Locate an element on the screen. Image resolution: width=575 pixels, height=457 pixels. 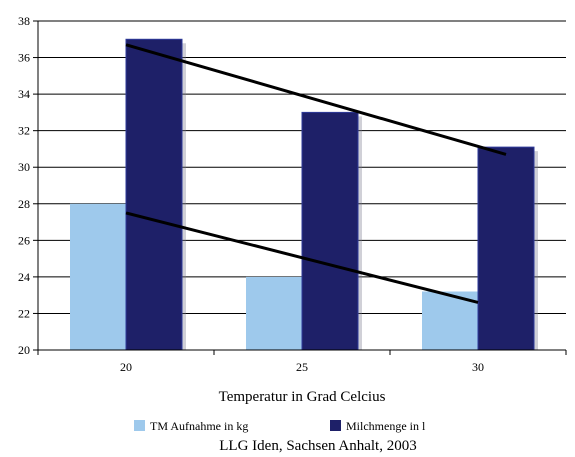
y-tick-labels: 20 22 24 26 28 30 32 34 36 38 is located at coordinates (24, 185).